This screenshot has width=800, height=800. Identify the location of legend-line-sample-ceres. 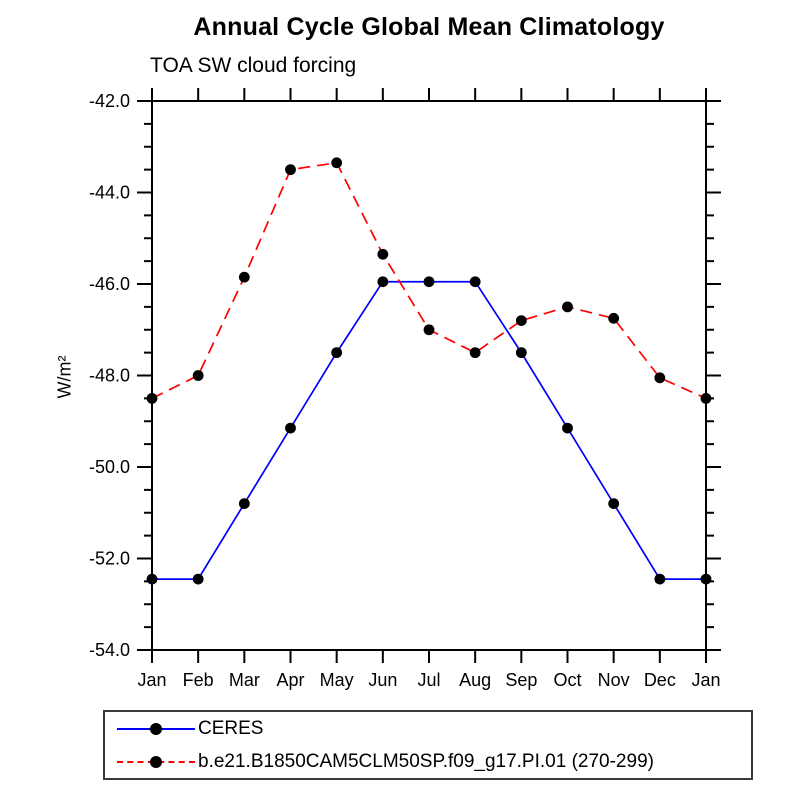
(156, 728).